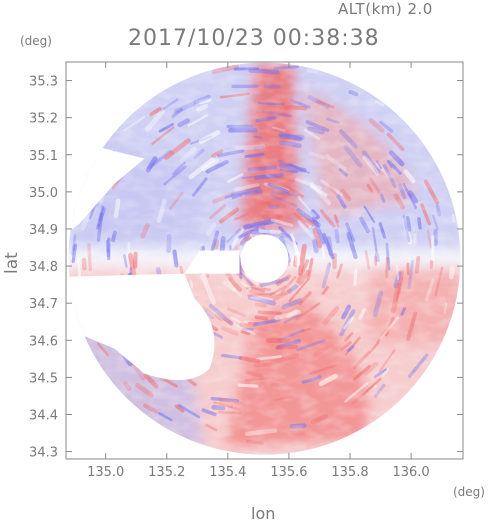 The image size is (491, 523). Describe the element at coordinates (105, 472) in the screenshot. I see `x-tick-label: 135.0` at that location.